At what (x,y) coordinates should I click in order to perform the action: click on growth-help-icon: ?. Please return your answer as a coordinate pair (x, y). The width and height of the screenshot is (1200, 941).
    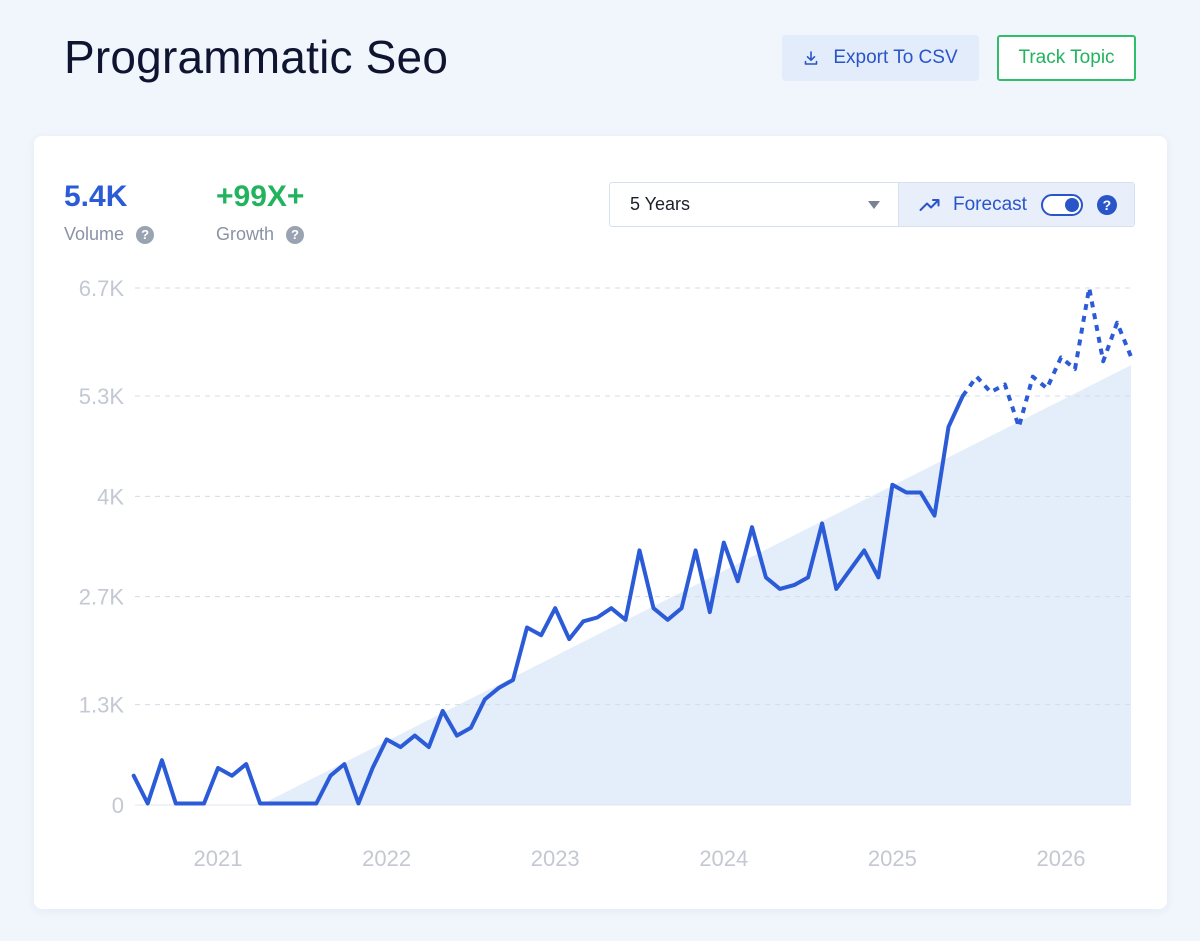
    Looking at the image, I should click on (295, 234).